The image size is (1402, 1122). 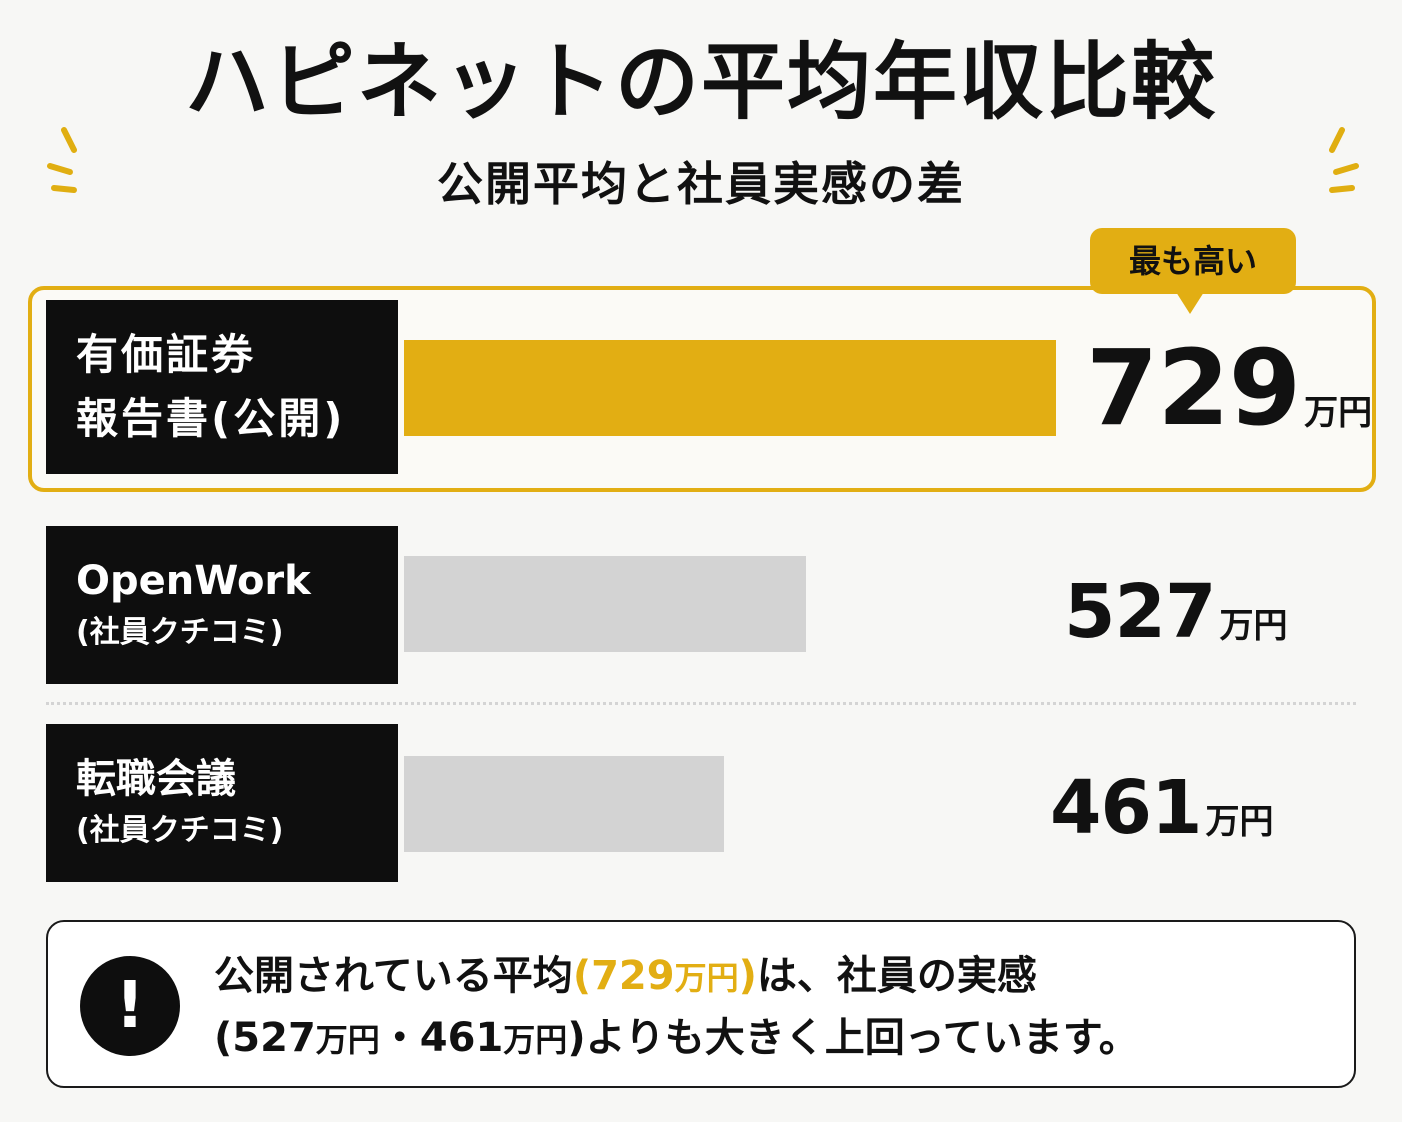 What do you see at coordinates (706, 978) in the screenshot?
I see `note-highlight-unit: 万円` at bounding box center [706, 978].